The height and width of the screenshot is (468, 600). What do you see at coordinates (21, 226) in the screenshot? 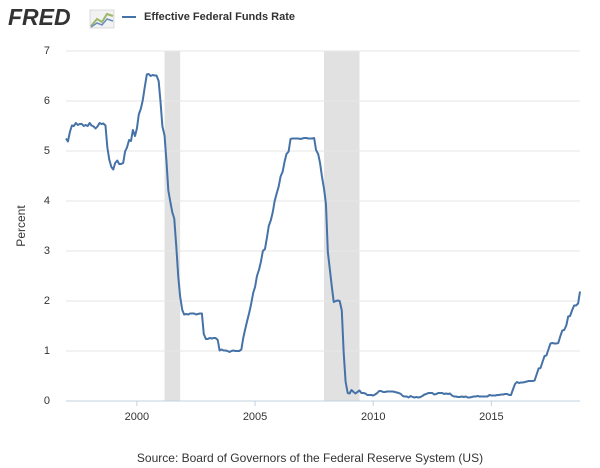
I see `y-axis-label: Percent` at bounding box center [21, 226].